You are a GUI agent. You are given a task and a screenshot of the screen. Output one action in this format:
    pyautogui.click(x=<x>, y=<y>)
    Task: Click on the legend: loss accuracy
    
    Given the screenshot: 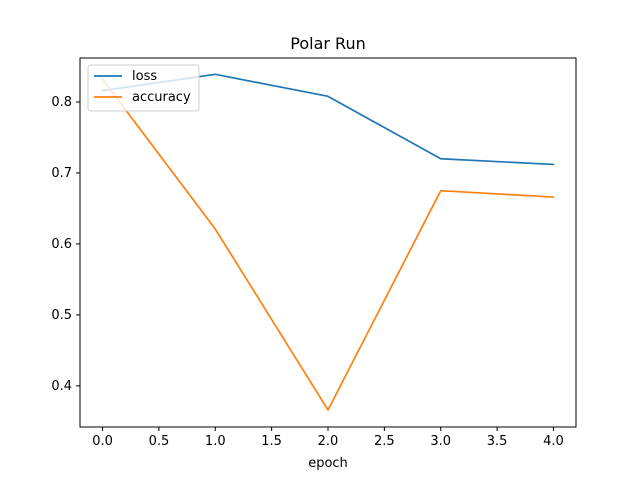 What is the action you would take?
    pyautogui.click(x=143, y=88)
    